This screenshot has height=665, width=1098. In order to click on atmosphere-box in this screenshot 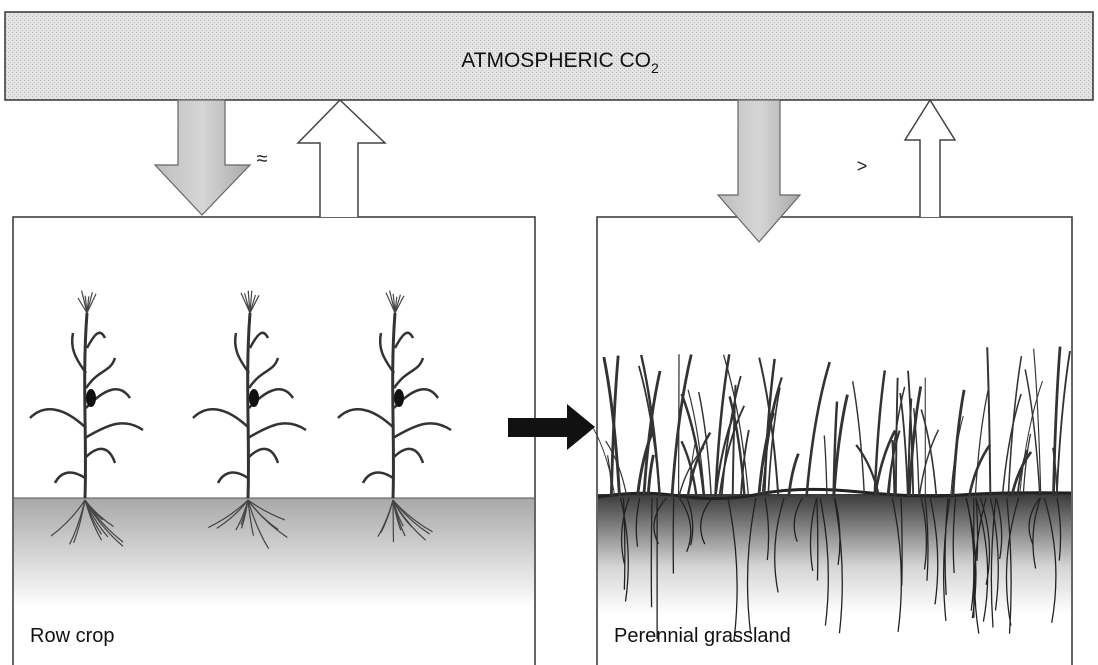, I will do `click(549, 56)`.